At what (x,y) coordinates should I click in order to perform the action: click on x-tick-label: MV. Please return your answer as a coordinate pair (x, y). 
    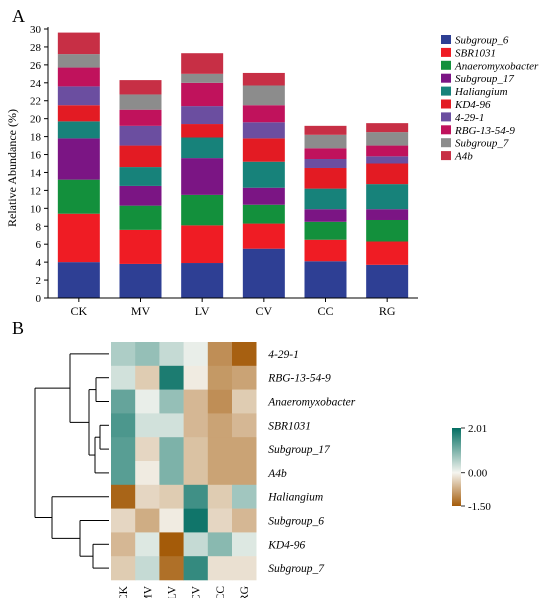
    Looking at the image, I should click on (141, 311).